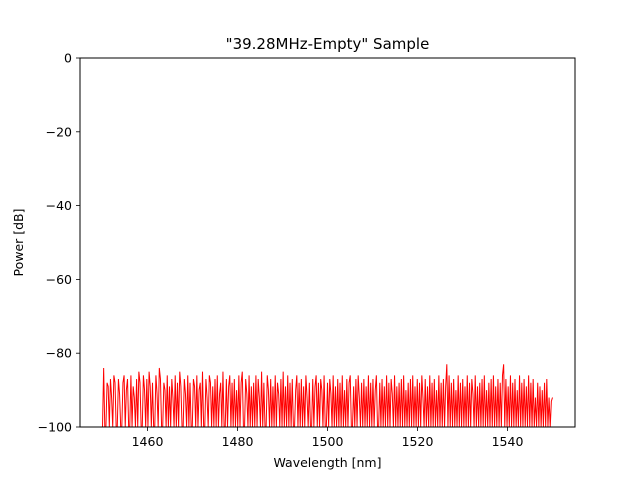 This screenshot has height=480, width=640. Describe the element at coordinates (418, 441) in the screenshot. I see `x-tick-label: 1520` at that location.